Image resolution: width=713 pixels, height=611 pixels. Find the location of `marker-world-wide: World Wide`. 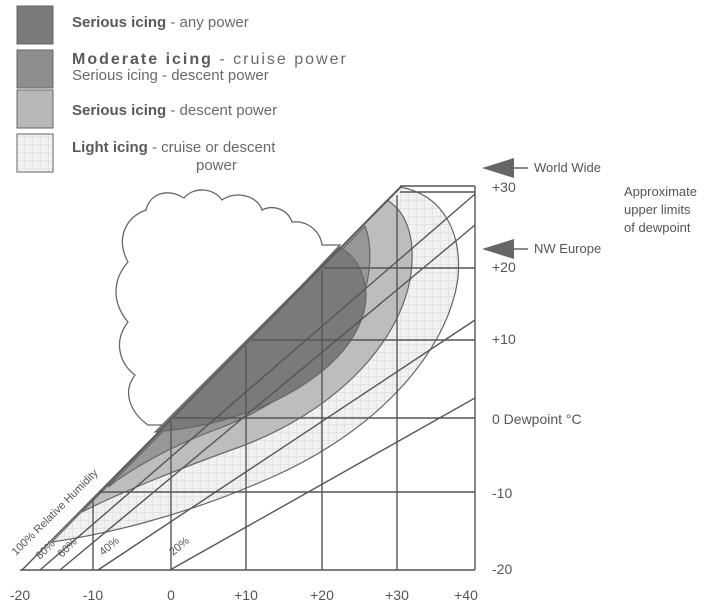

marker-world-wide: World Wide is located at coordinates (541, 168).